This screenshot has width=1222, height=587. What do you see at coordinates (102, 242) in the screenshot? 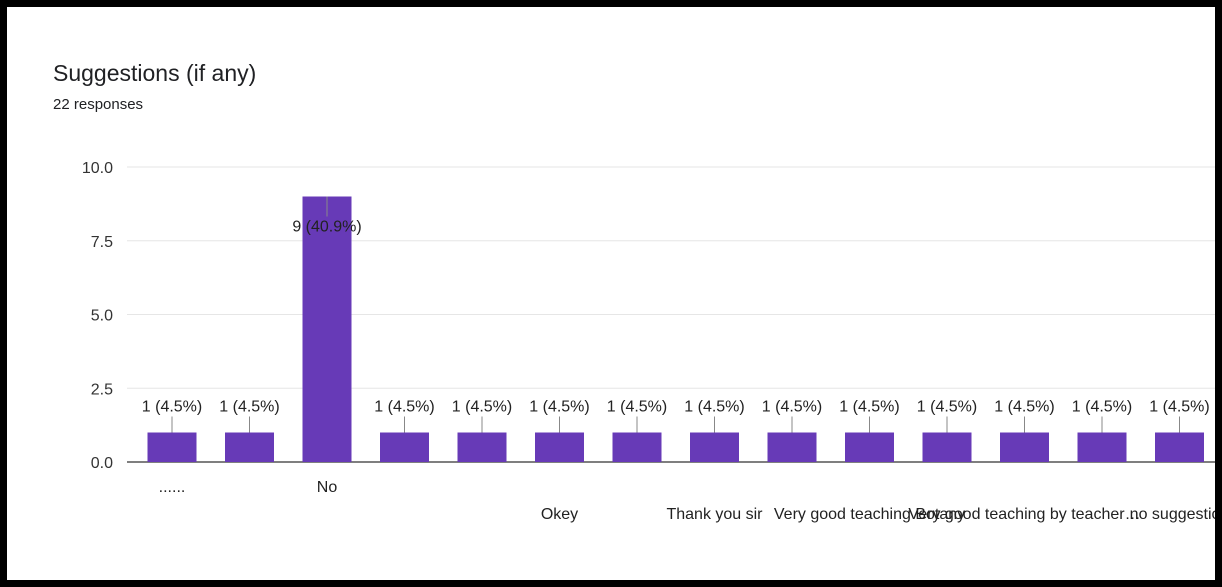
I see `y-tick-label: 7.5` at bounding box center [102, 242].